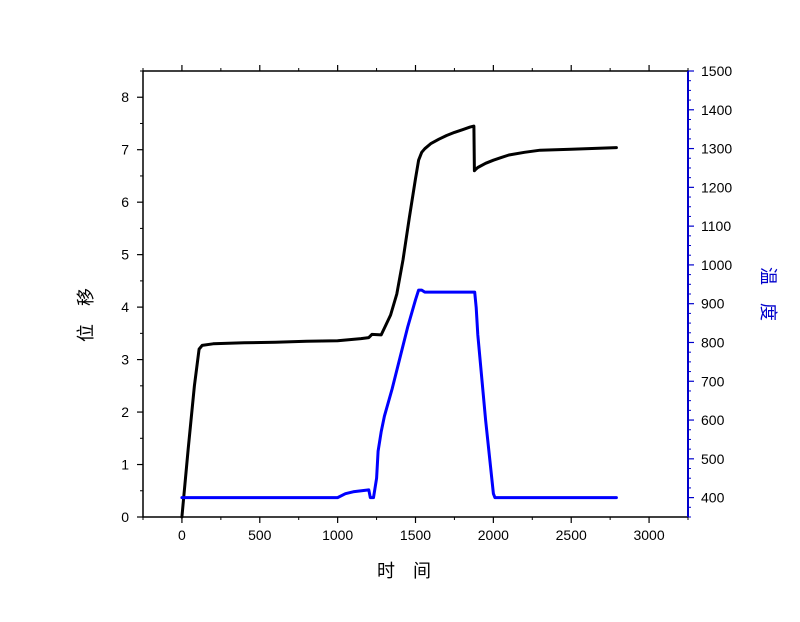  What do you see at coordinates (125, 307) in the screenshot?
I see `y-left-tick-label: 4` at bounding box center [125, 307].